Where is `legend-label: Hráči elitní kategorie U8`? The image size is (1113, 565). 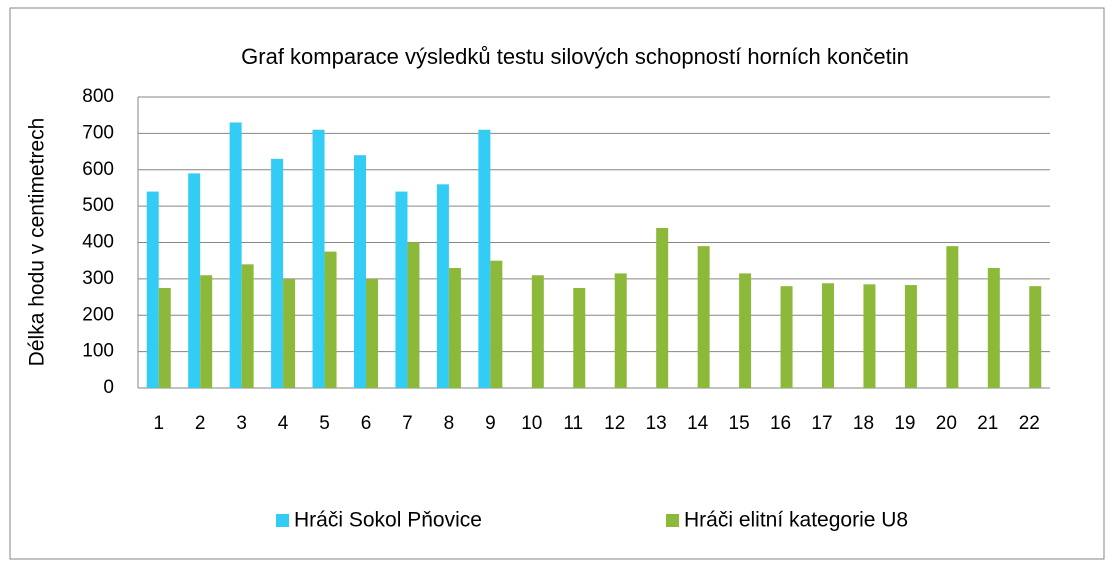
legend-label: Hráči elitní kategorie U8 is located at coordinates (796, 520).